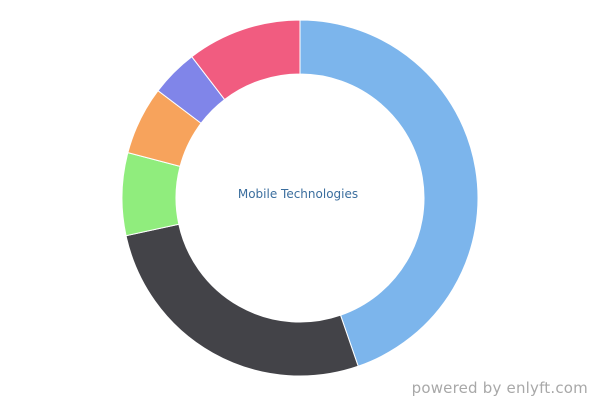  What do you see at coordinates (499, 388) in the screenshot?
I see `powered-by-credit: powered by enlyft.com` at bounding box center [499, 388].